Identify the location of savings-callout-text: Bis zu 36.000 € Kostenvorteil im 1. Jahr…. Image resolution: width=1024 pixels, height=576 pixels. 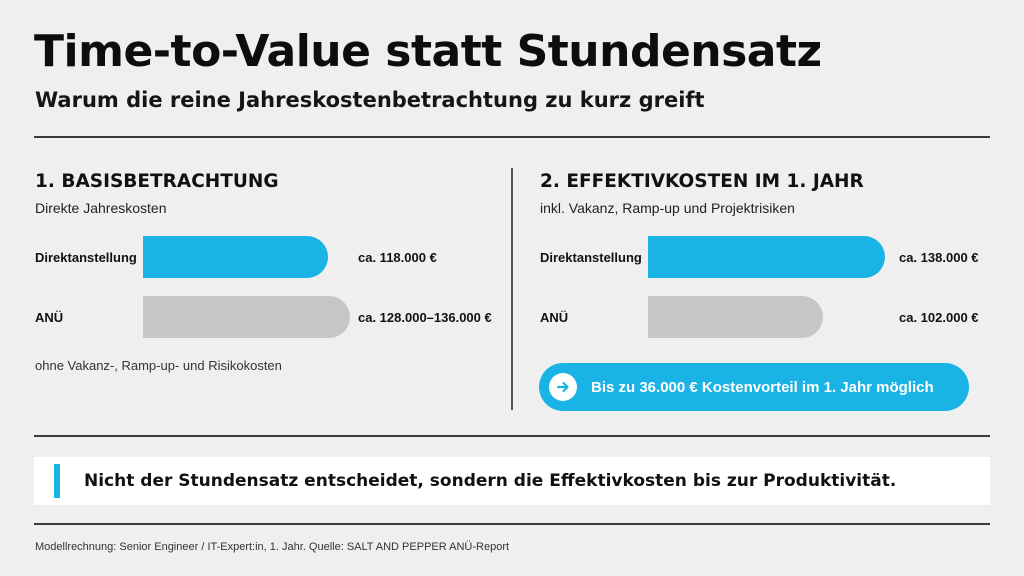
(762, 387).